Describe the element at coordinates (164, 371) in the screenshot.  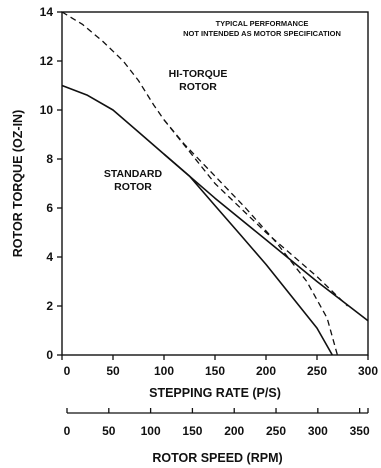
I see `x-tick-label: 100` at that location.